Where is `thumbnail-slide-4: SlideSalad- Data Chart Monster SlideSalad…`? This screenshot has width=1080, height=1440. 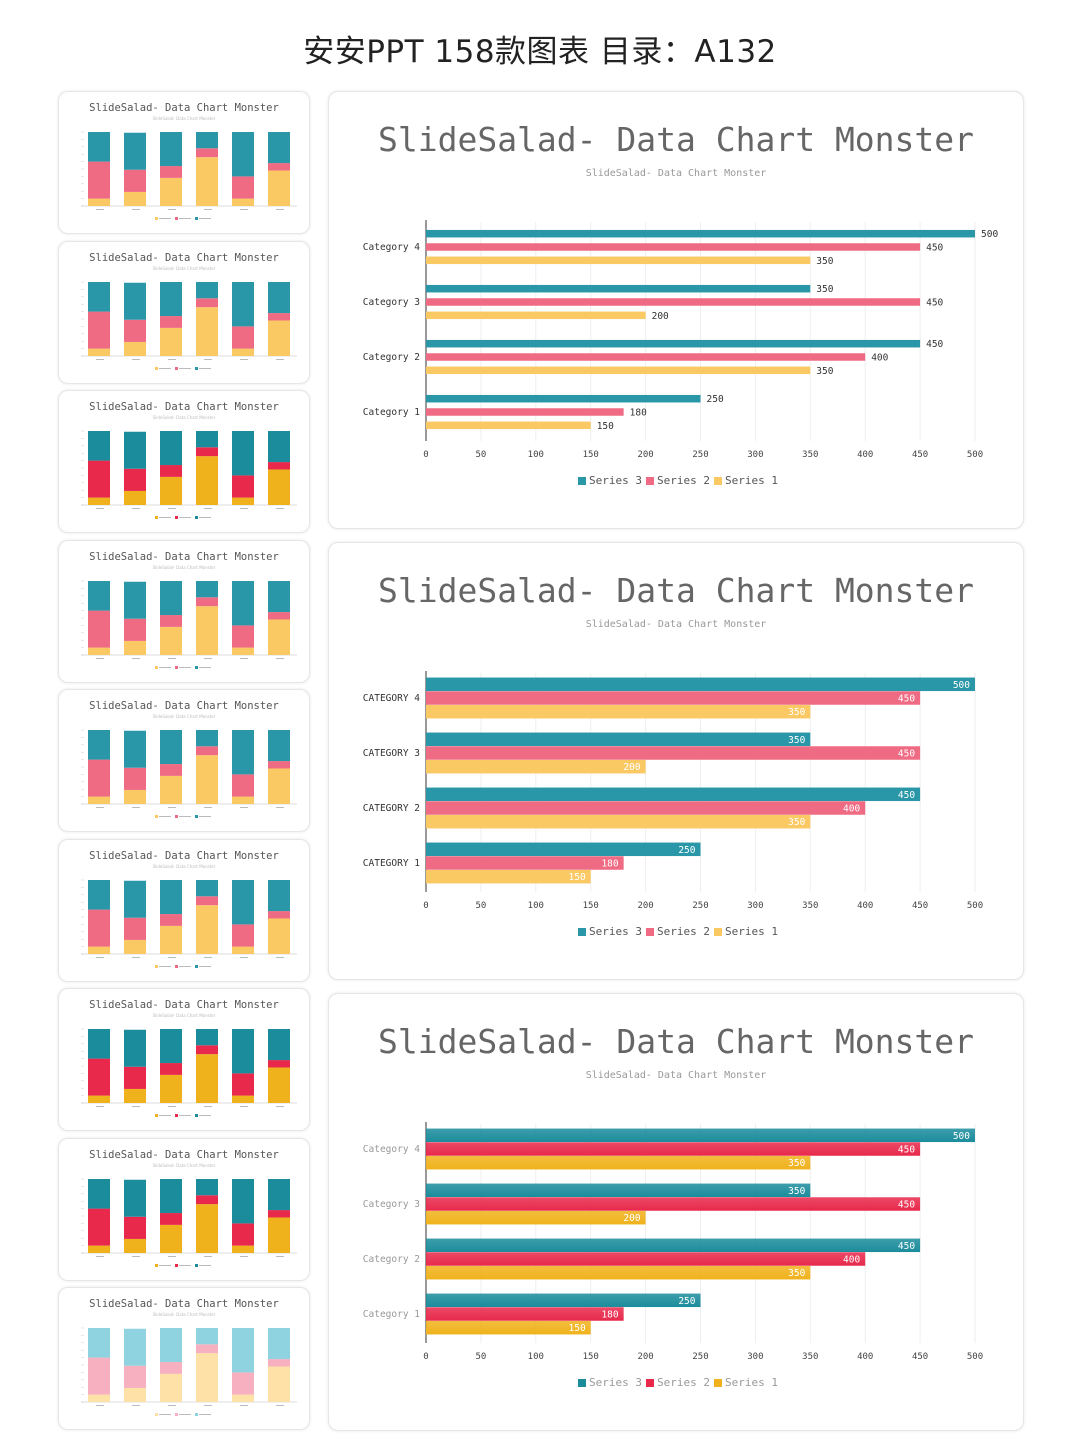
thumbnail-slide-4: SlideSalad- Data Chart Monster SlideSalad… is located at coordinates (184, 611).